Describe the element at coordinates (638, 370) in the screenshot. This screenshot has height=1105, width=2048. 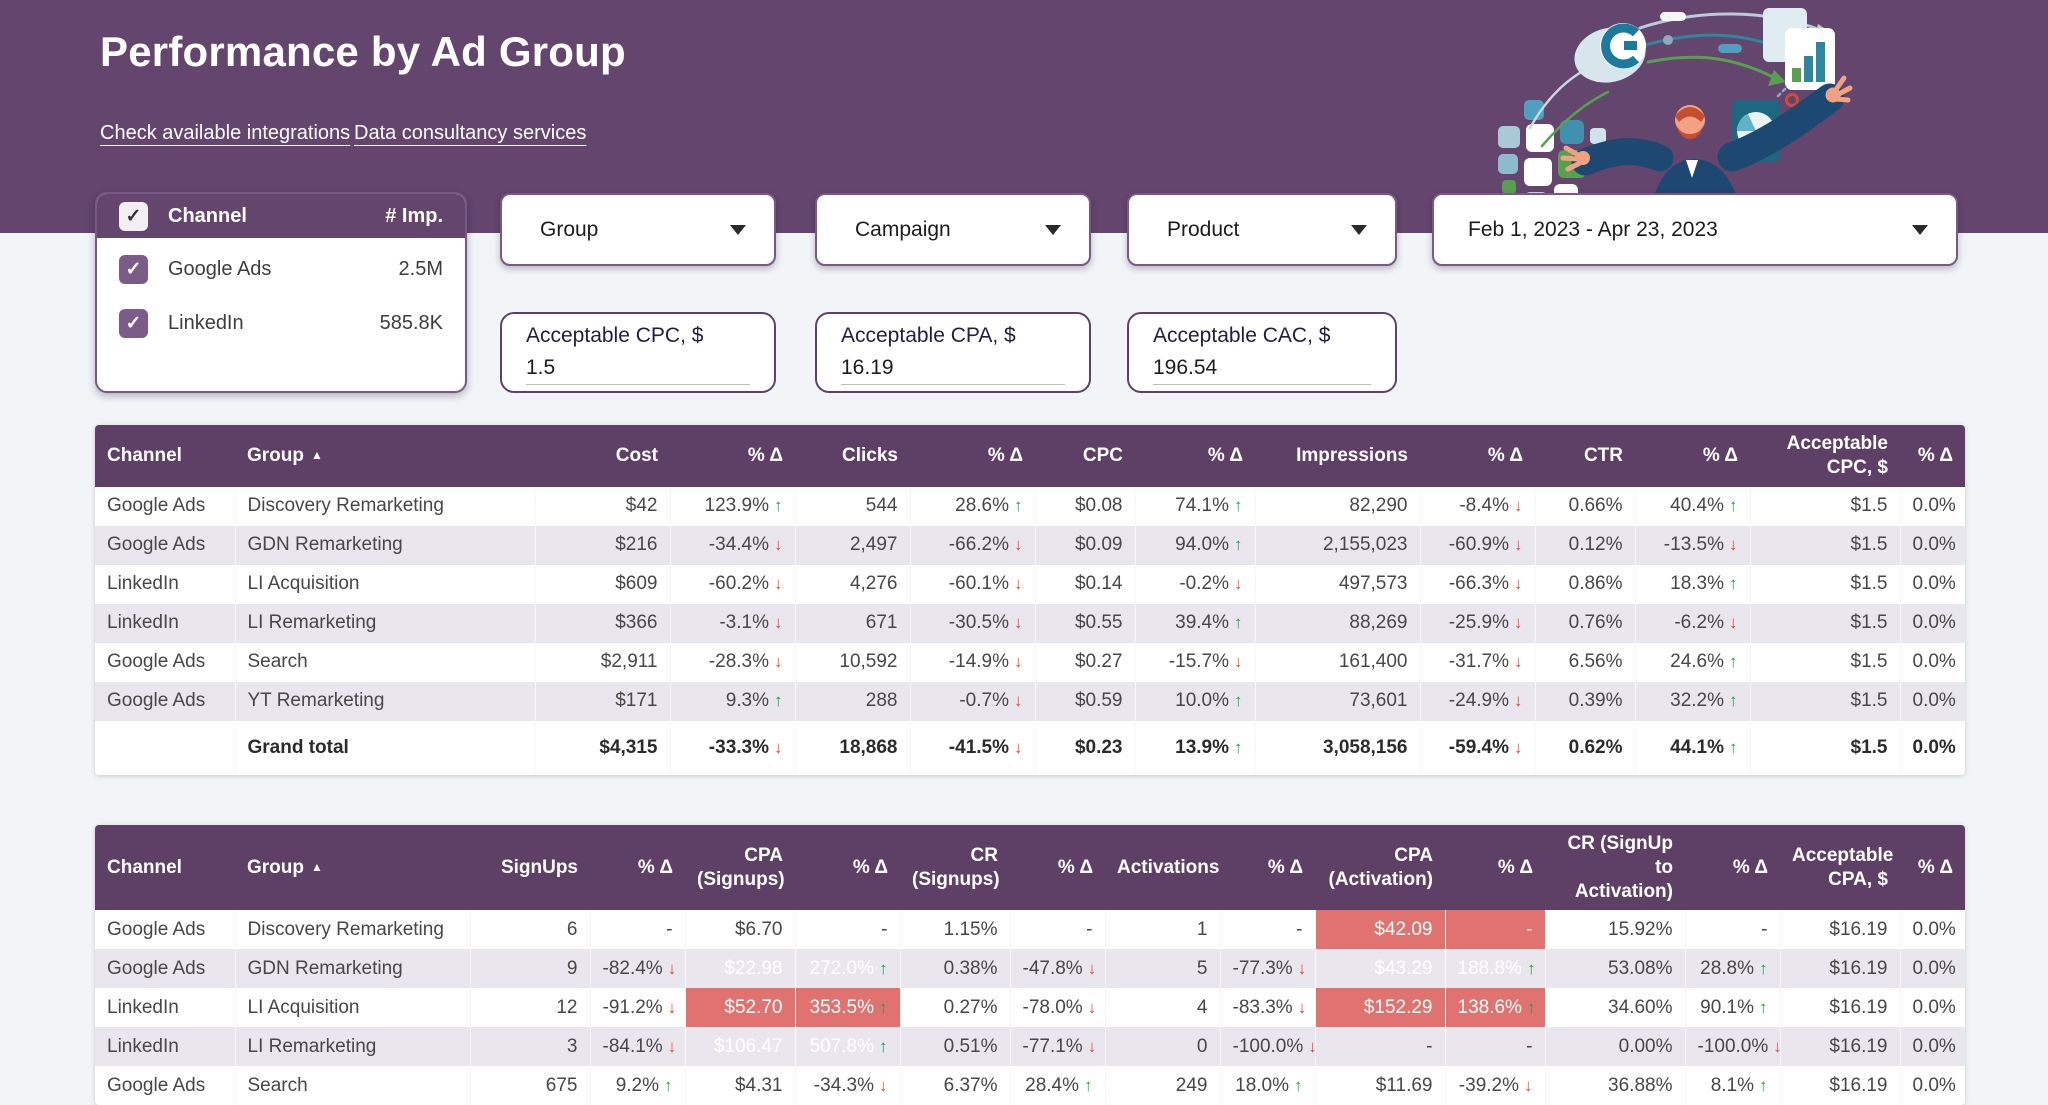
I see `acceptable-cpc-input` at that location.